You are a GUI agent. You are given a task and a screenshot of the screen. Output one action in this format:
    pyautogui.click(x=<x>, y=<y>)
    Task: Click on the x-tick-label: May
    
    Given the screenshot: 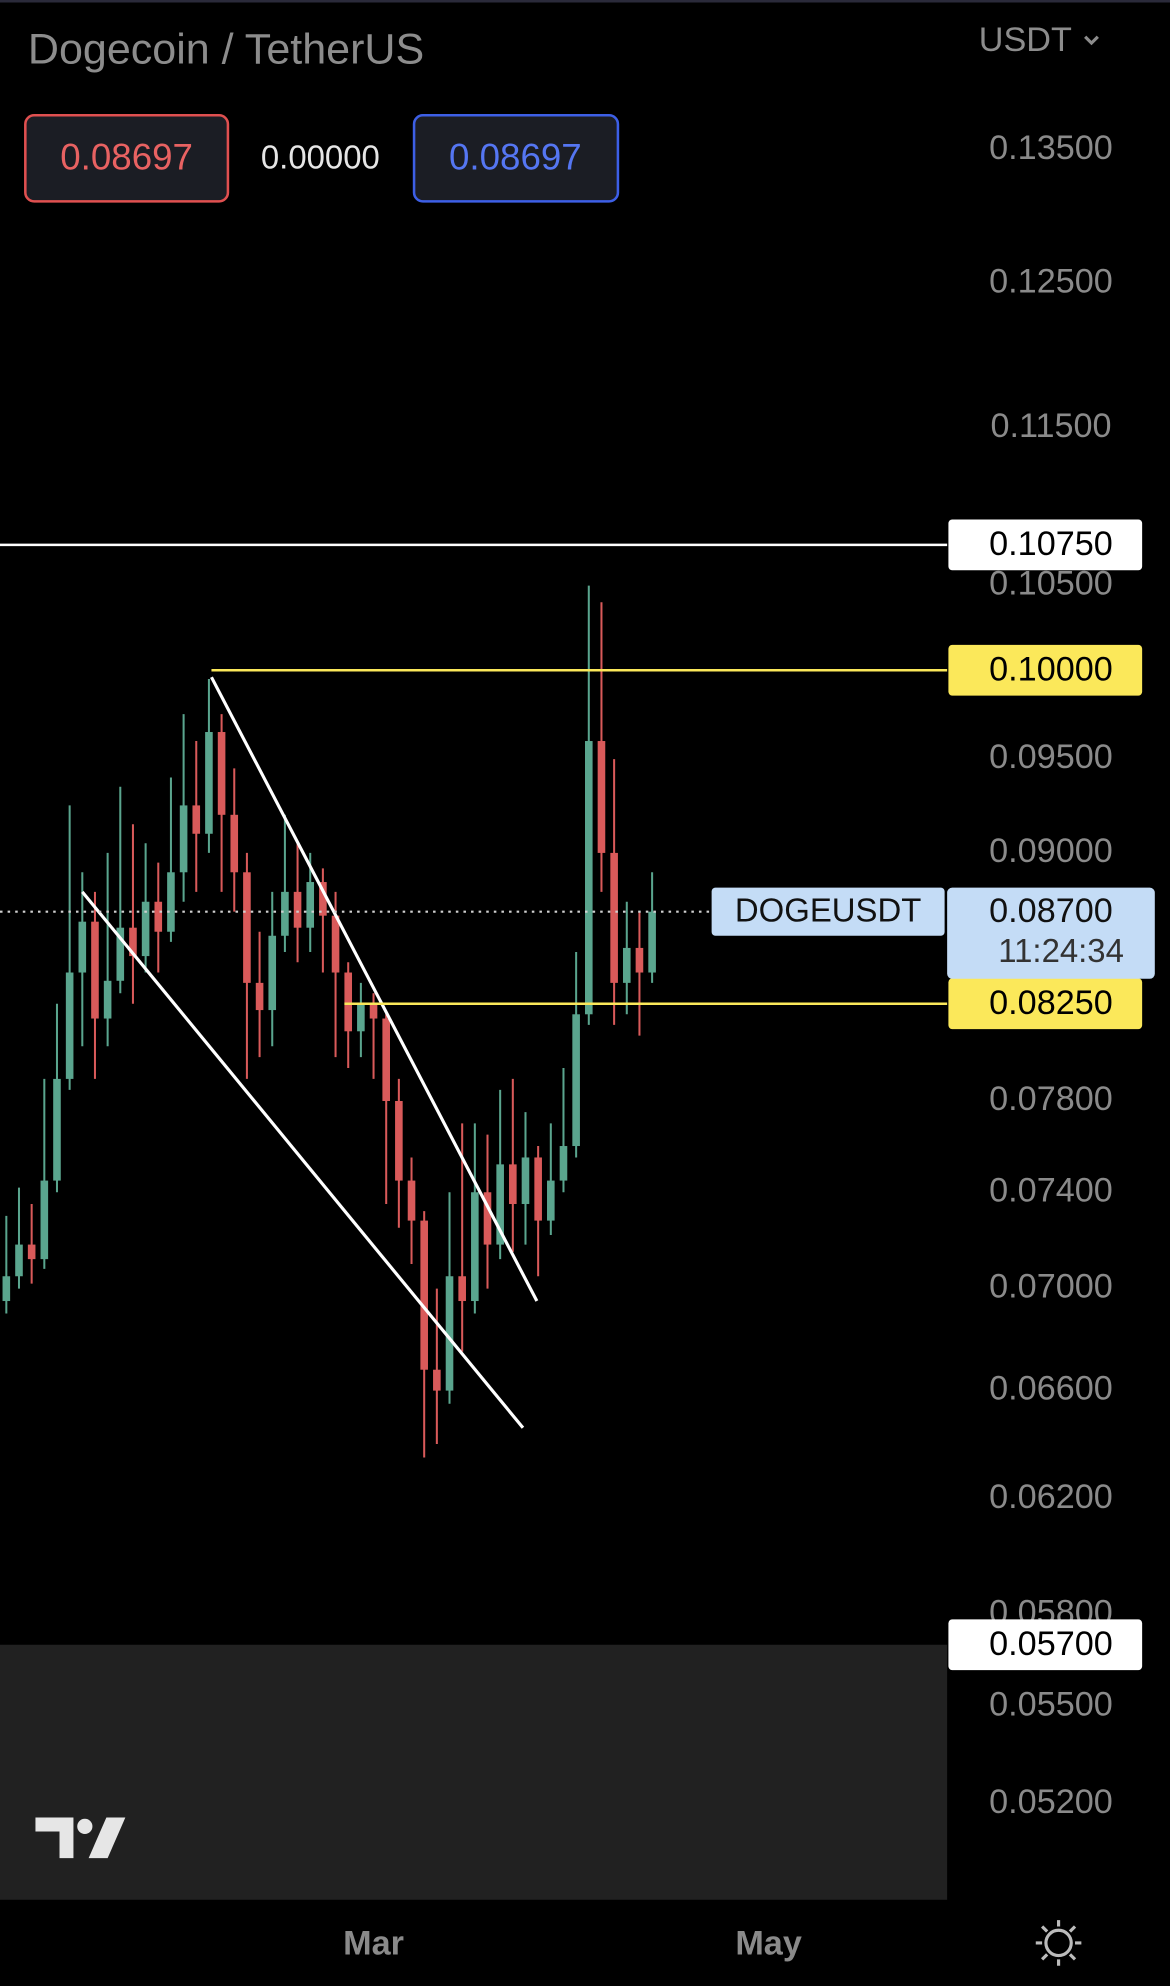 What is the action you would take?
    pyautogui.click(x=768, y=1943)
    